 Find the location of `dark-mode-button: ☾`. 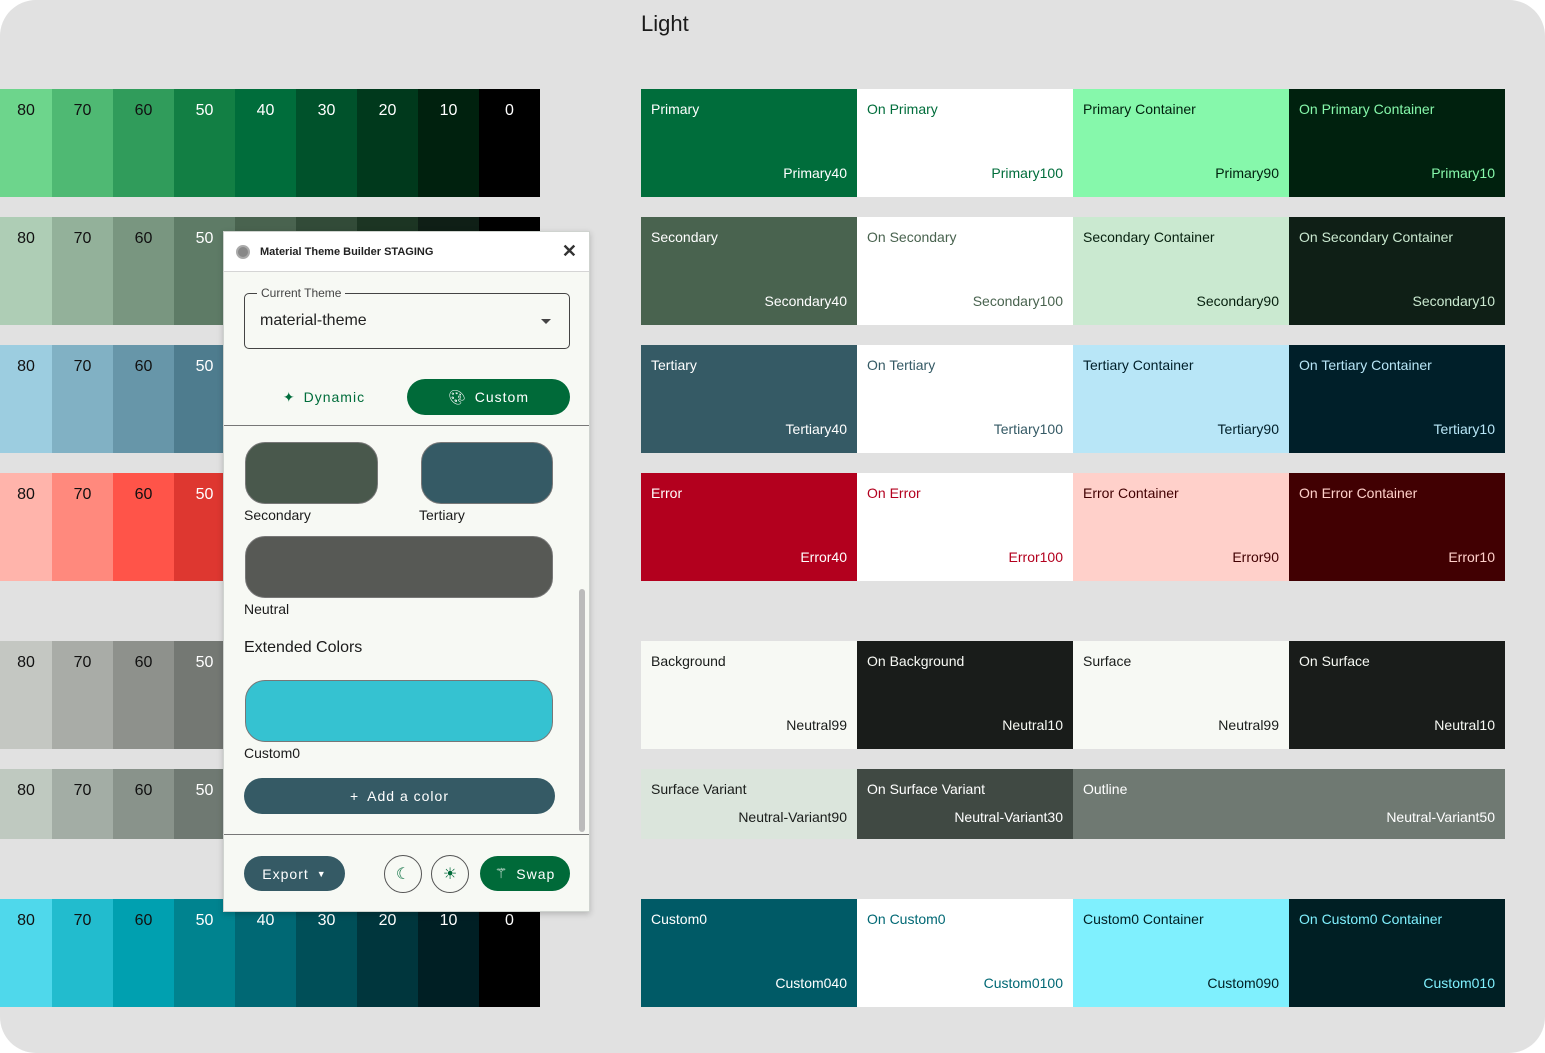

dark-mode-button: ☾ is located at coordinates (403, 874).